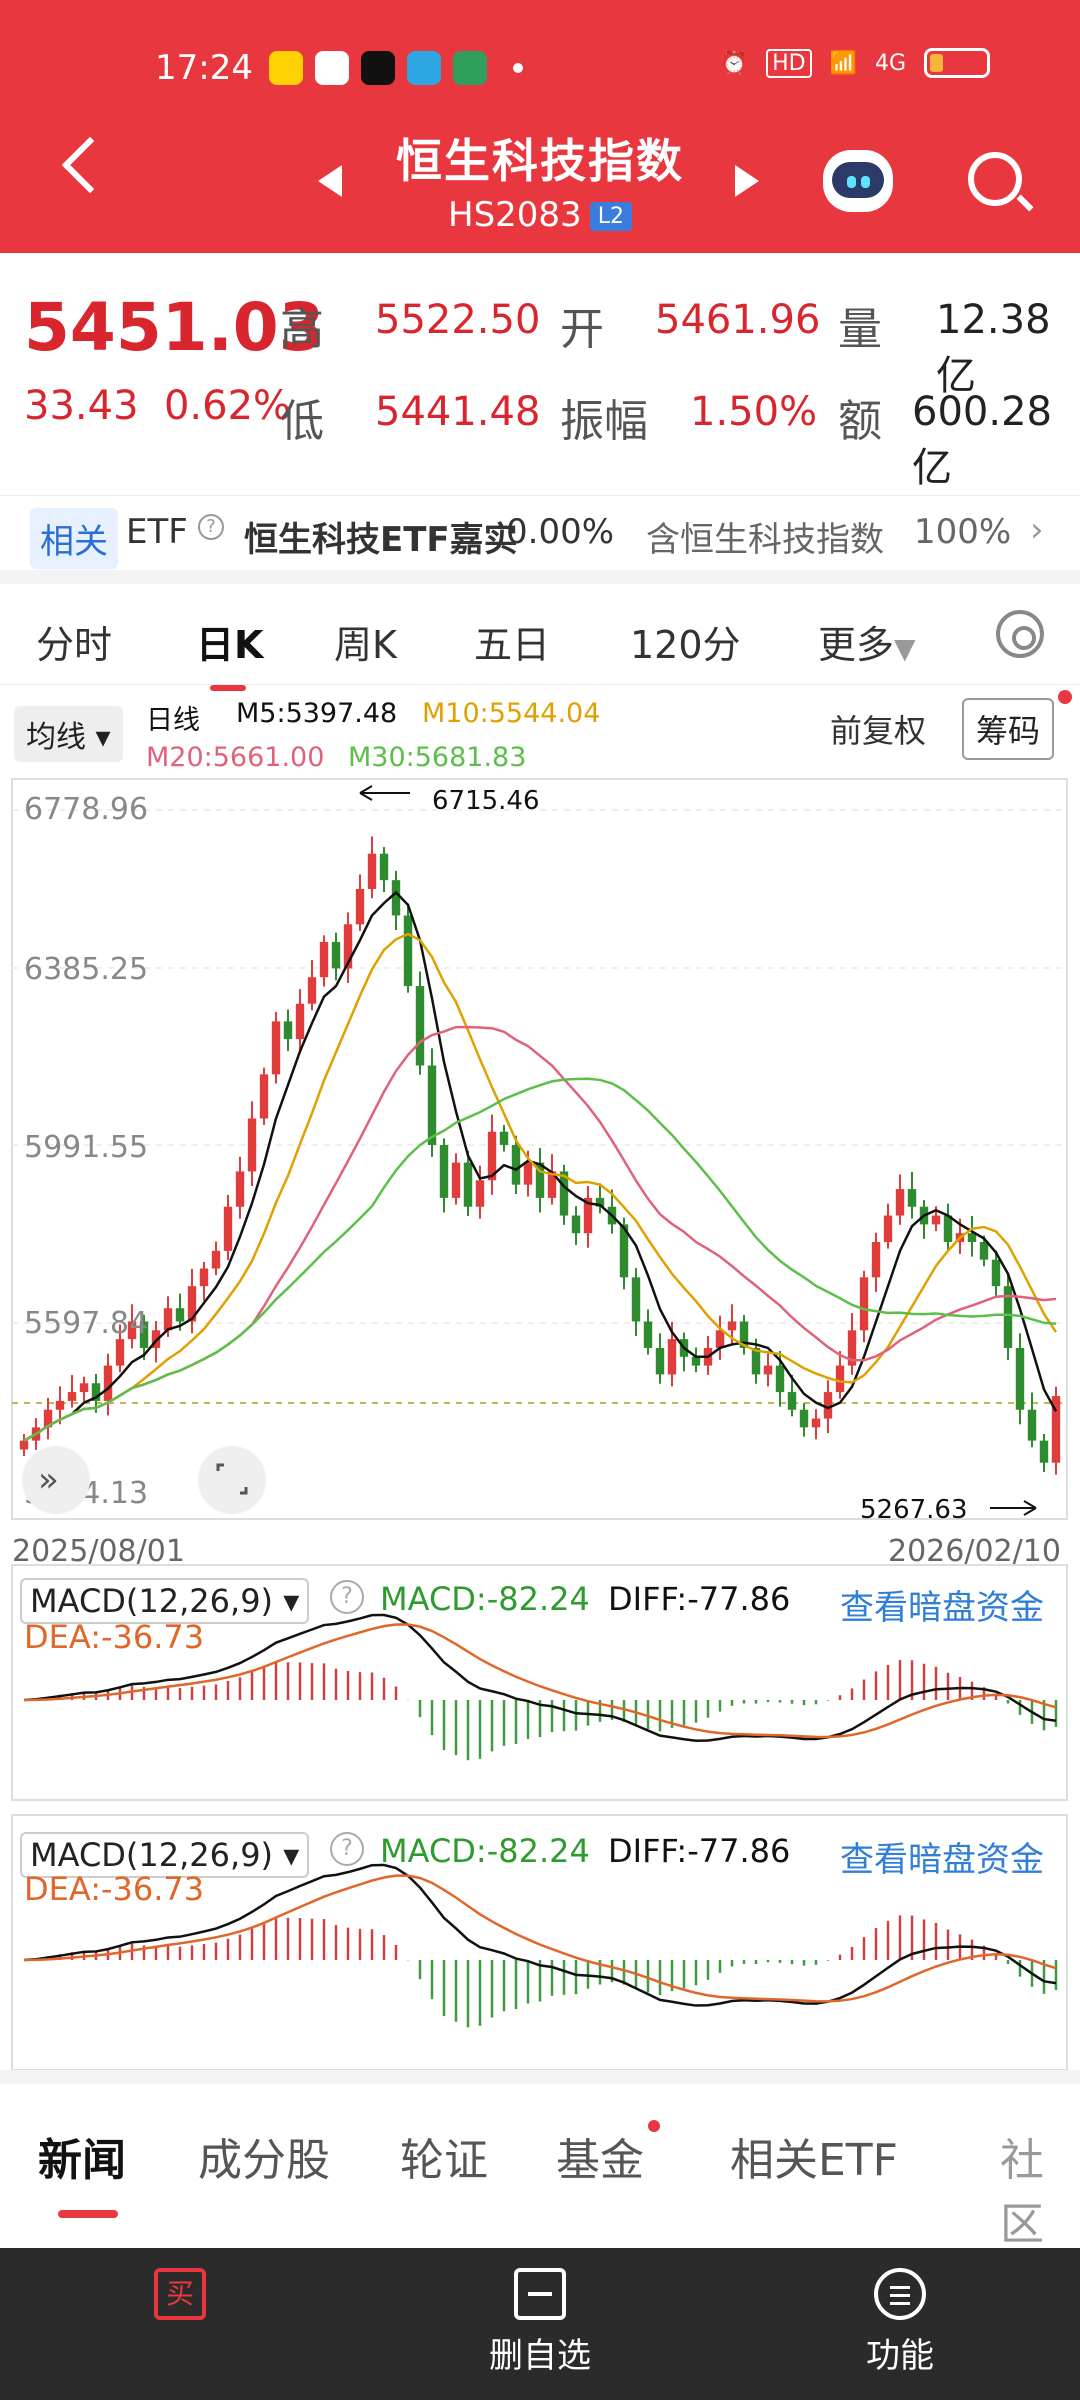  I want to click on expand-left-icon, so click(56, 1480).